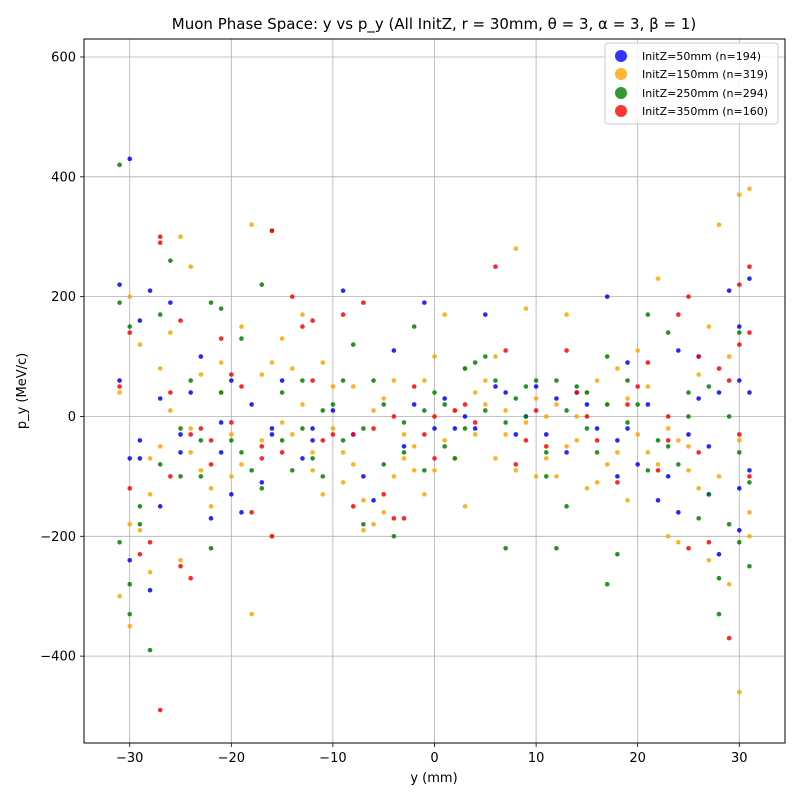 The width and height of the screenshot is (800, 800). What do you see at coordinates (705, 111) in the screenshot?
I see `legend-label-initz-350: InitZ=350mm (n=160)` at bounding box center [705, 111].